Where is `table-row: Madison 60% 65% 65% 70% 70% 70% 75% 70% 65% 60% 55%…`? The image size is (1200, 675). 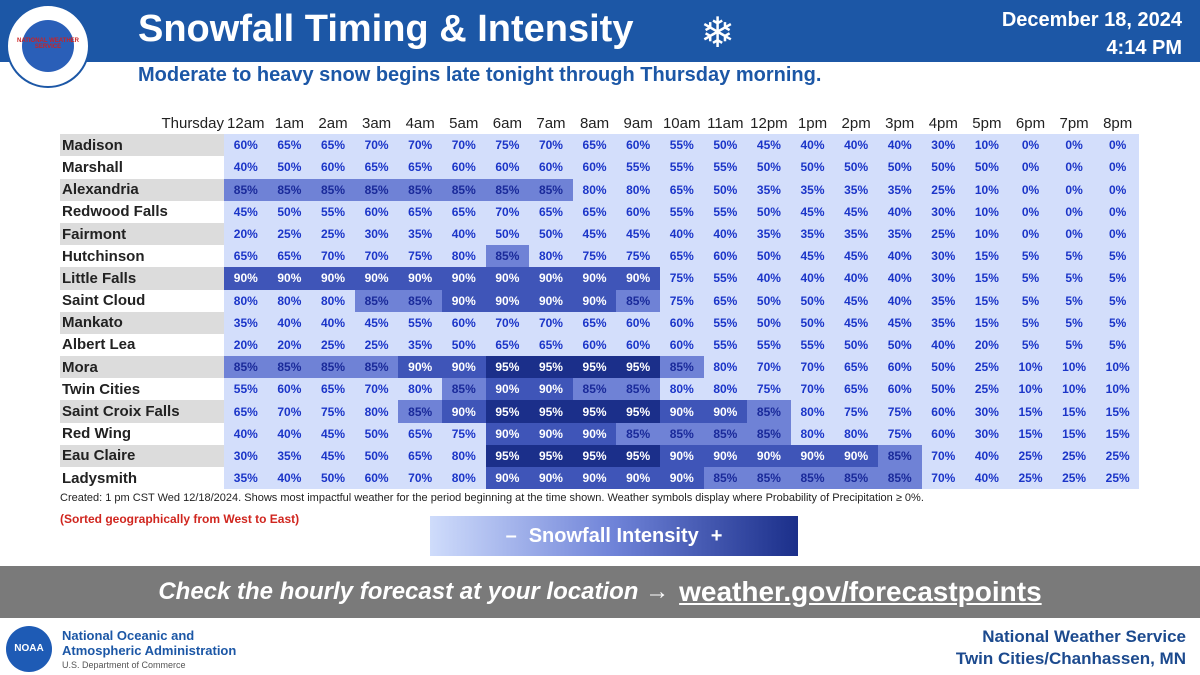 table-row: Madison 60% 65% 65% 70% 70% 70% 75% 70% 65% 60% 55%… is located at coordinates (600, 145).